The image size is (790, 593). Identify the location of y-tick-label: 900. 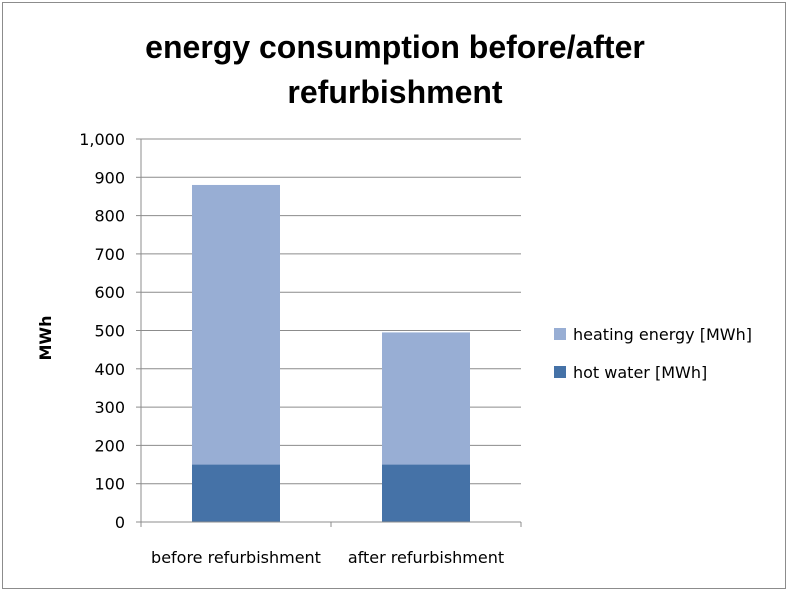
(109, 177).